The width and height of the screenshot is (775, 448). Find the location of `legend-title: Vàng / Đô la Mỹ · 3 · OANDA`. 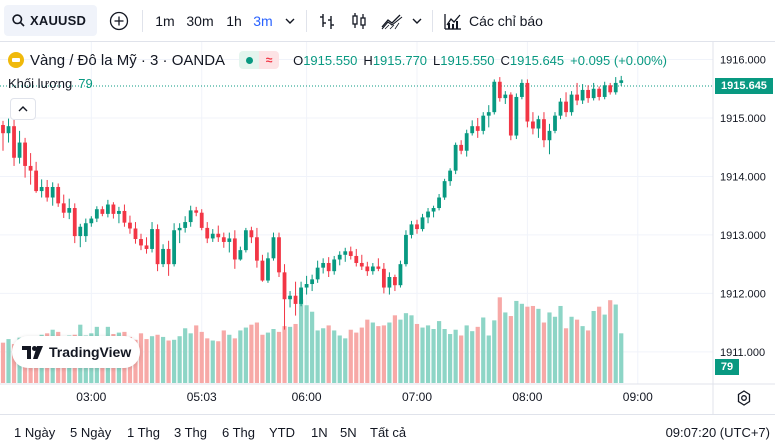

legend-title: Vàng / Đô la Mỹ · 3 · OANDA is located at coordinates (128, 60).